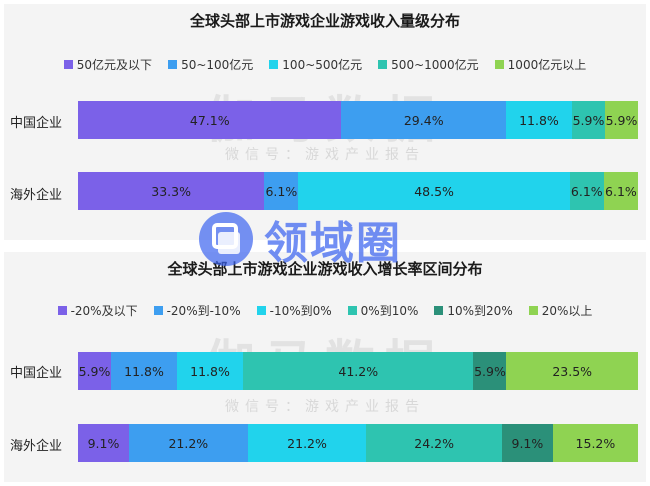 This screenshot has height=486, width=650. I want to click on legend-item: 50亿元及以下, so click(108, 64).